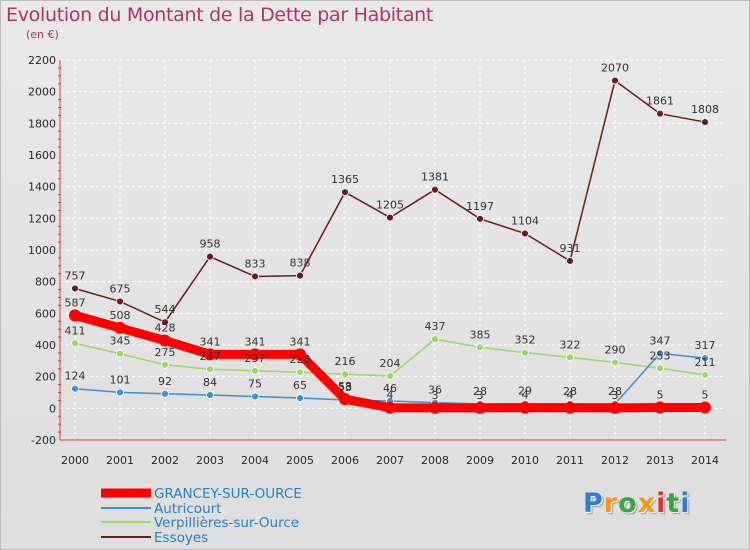  I want to click on data-label: 347, so click(660, 340).